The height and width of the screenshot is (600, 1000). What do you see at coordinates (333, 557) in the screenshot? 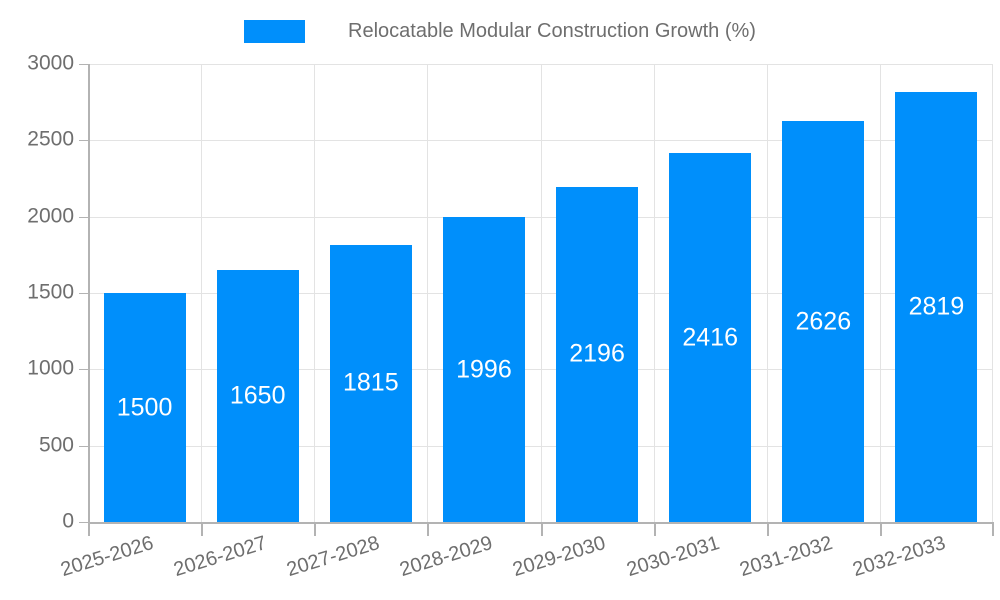
I see `x-axis-label: 2027-2028` at bounding box center [333, 557].